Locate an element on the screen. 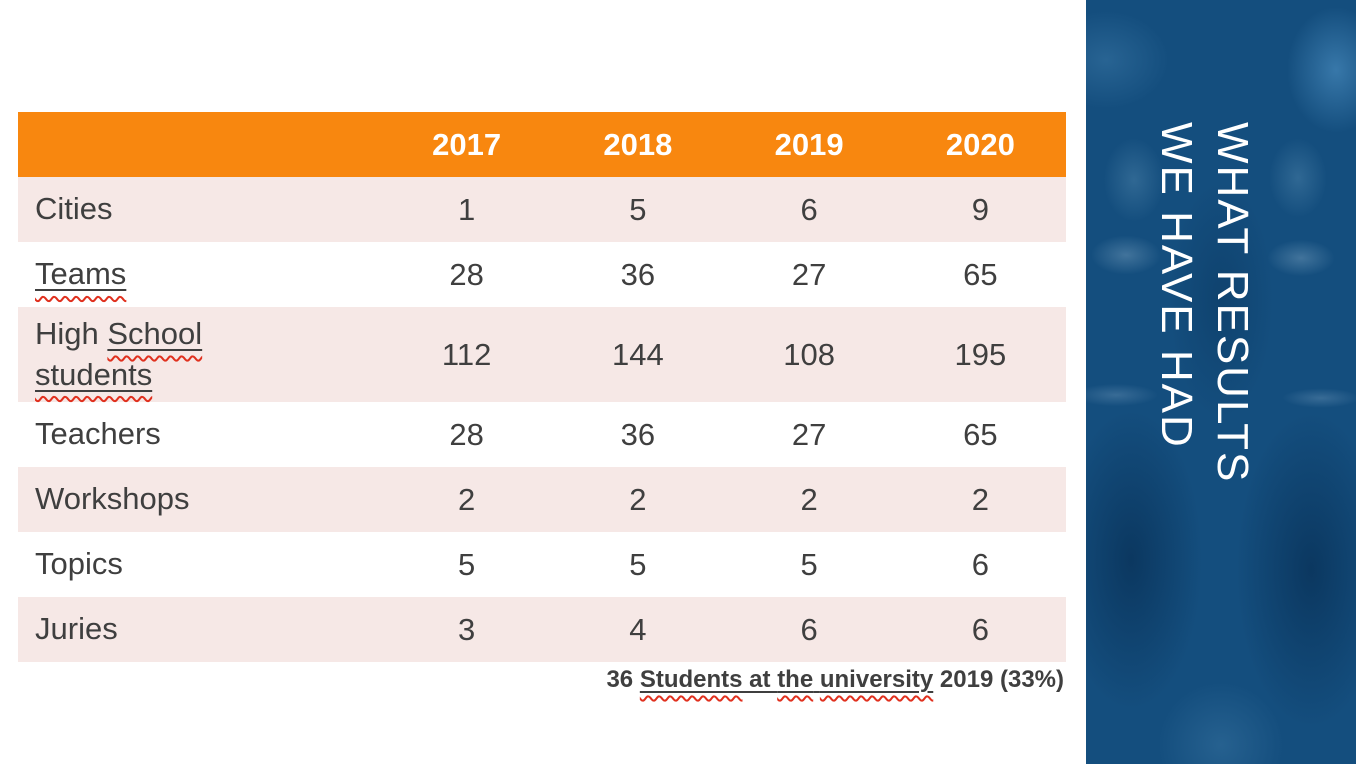 The image size is (1356, 764). table-header-empty-cell is located at coordinates (199, 144).